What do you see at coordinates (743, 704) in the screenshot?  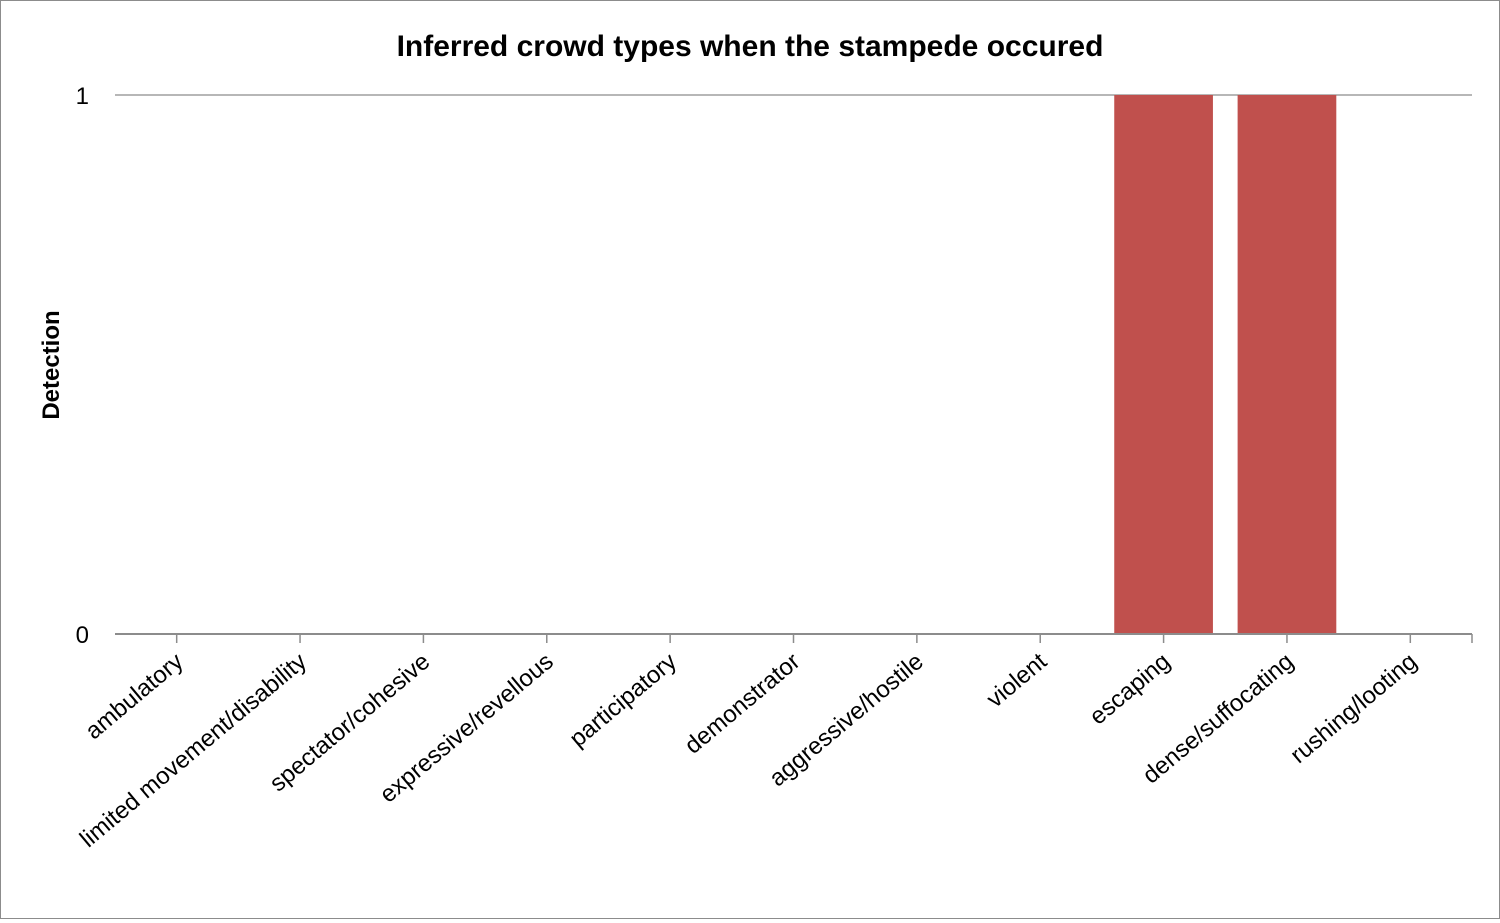 I see `x-tick-label: demonstrator` at bounding box center [743, 704].